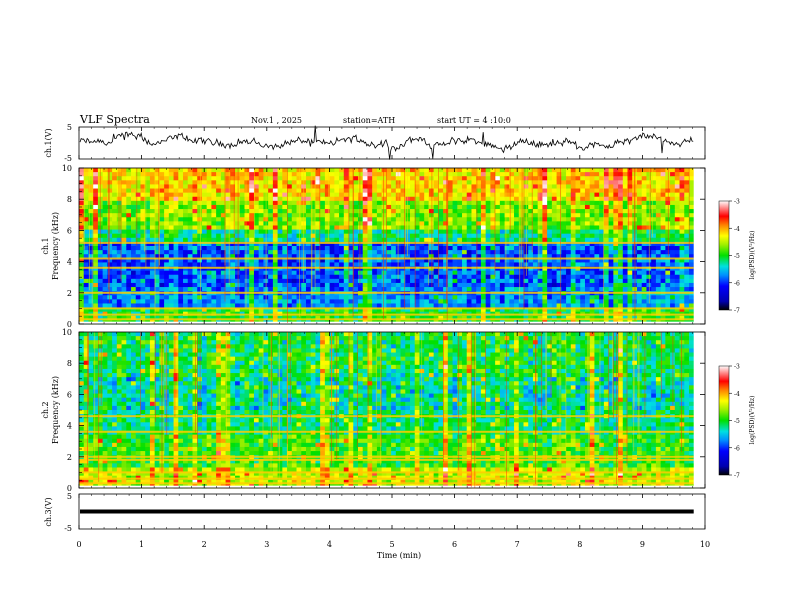 The image size is (792, 616). Describe the element at coordinates (737, 448) in the screenshot. I see `ch2-colorbar-tick: -6` at that location.